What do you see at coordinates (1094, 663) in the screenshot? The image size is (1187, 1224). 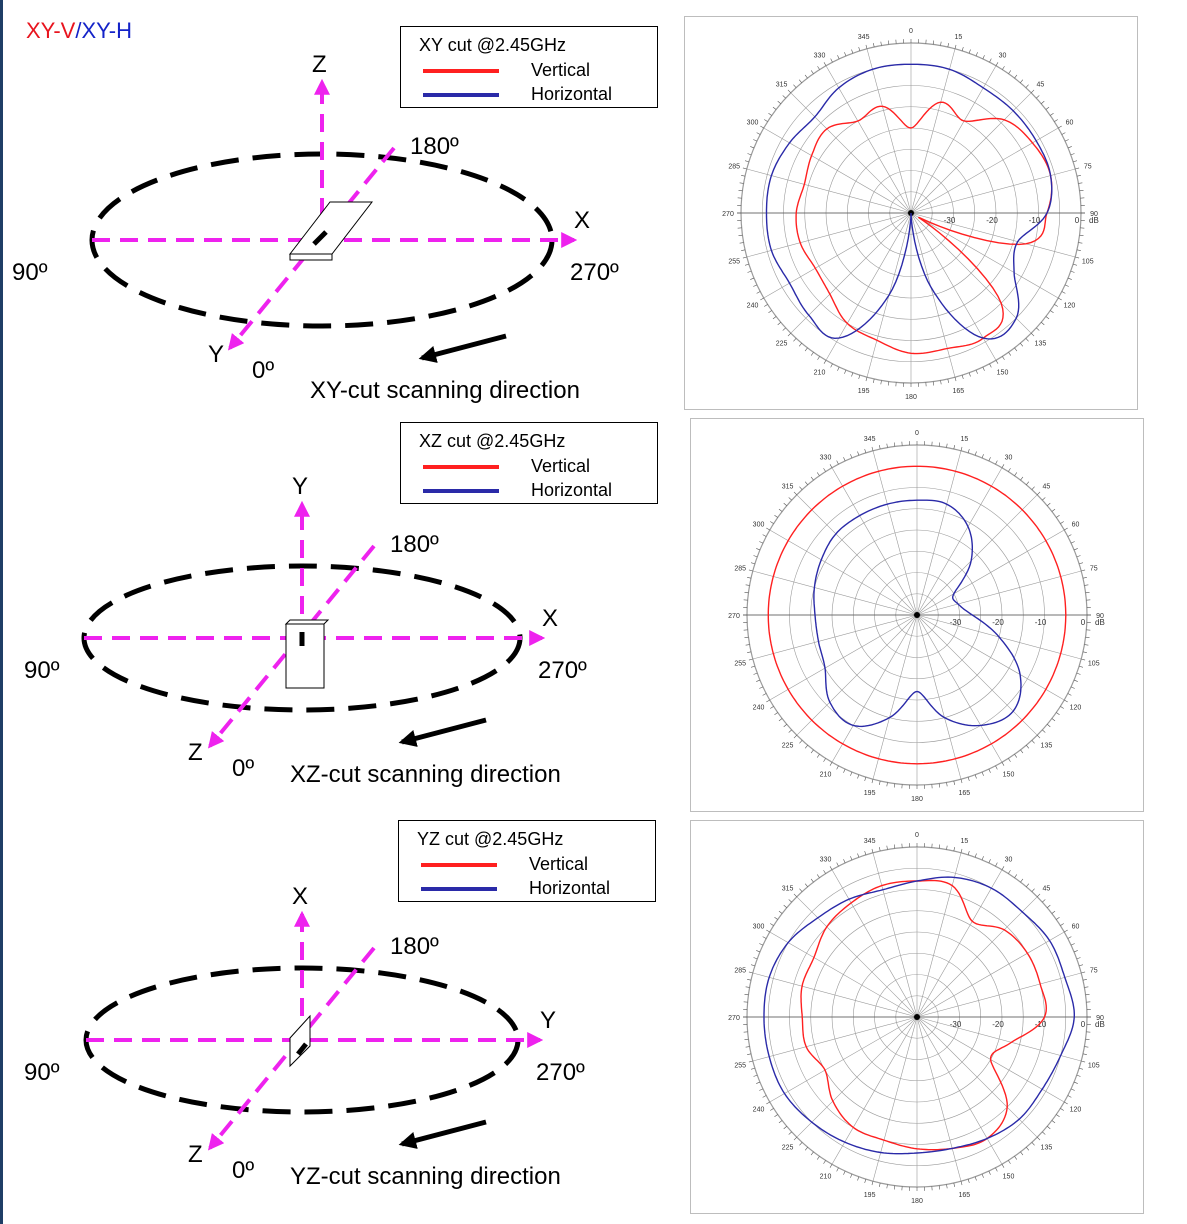 I see `angle-tick-label: 105` at bounding box center [1094, 663].